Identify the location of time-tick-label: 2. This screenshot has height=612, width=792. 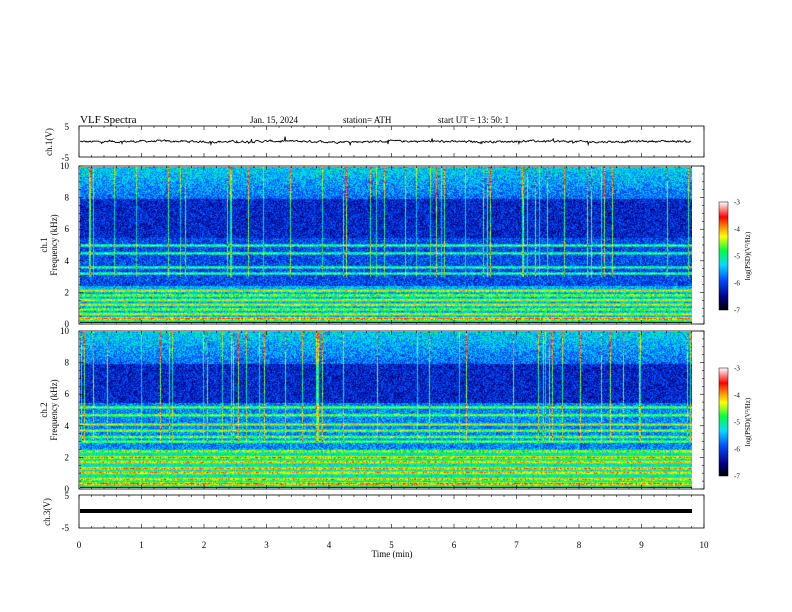
(204, 545).